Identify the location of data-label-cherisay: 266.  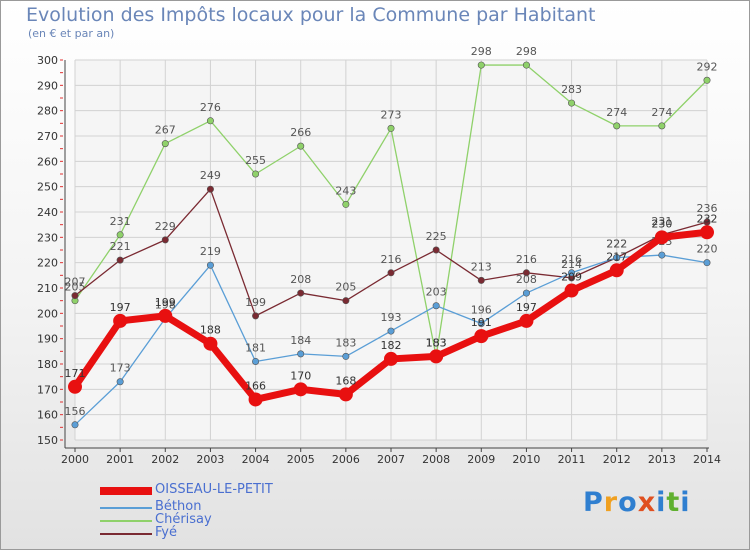
(300, 132).